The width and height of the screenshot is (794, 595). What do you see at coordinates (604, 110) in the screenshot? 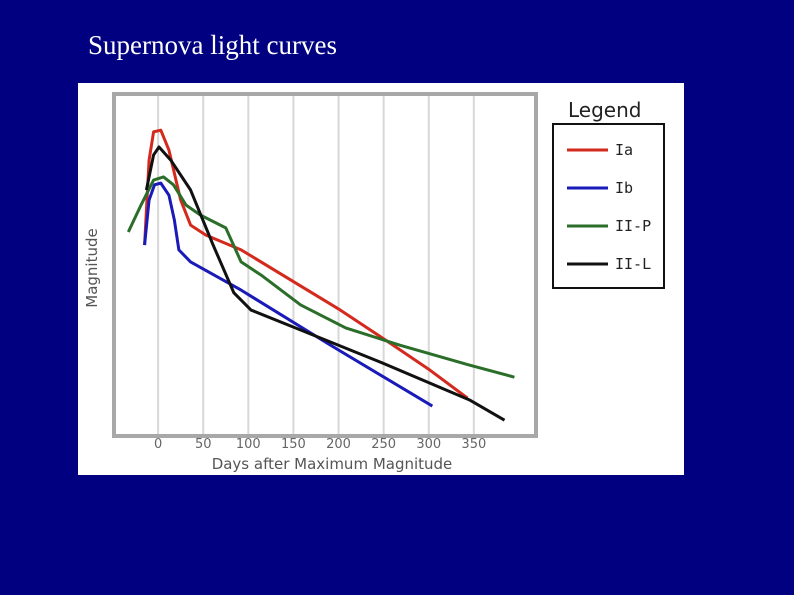
I see `legend-title: Legend` at bounding box center [604, 110].